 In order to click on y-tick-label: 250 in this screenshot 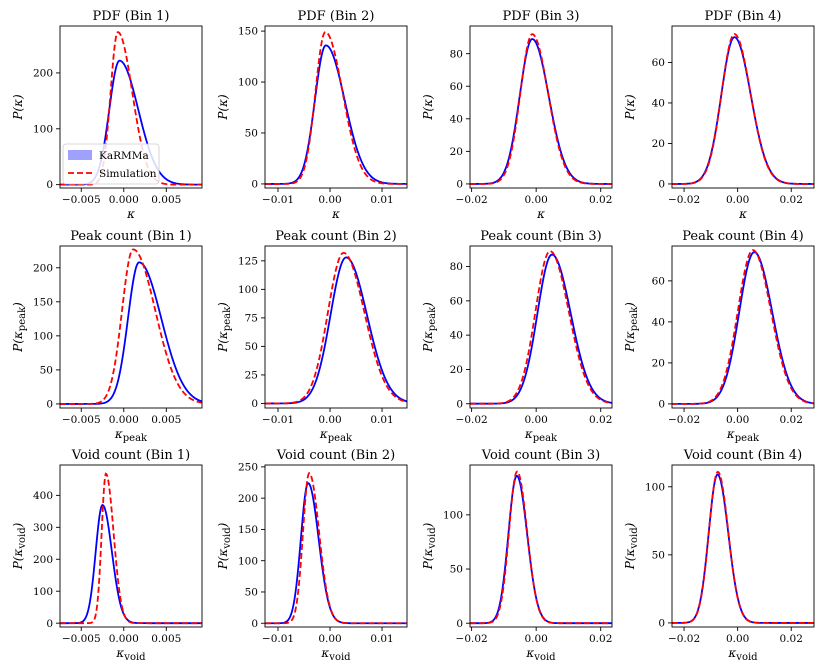, I will do `click(248, 467)`.